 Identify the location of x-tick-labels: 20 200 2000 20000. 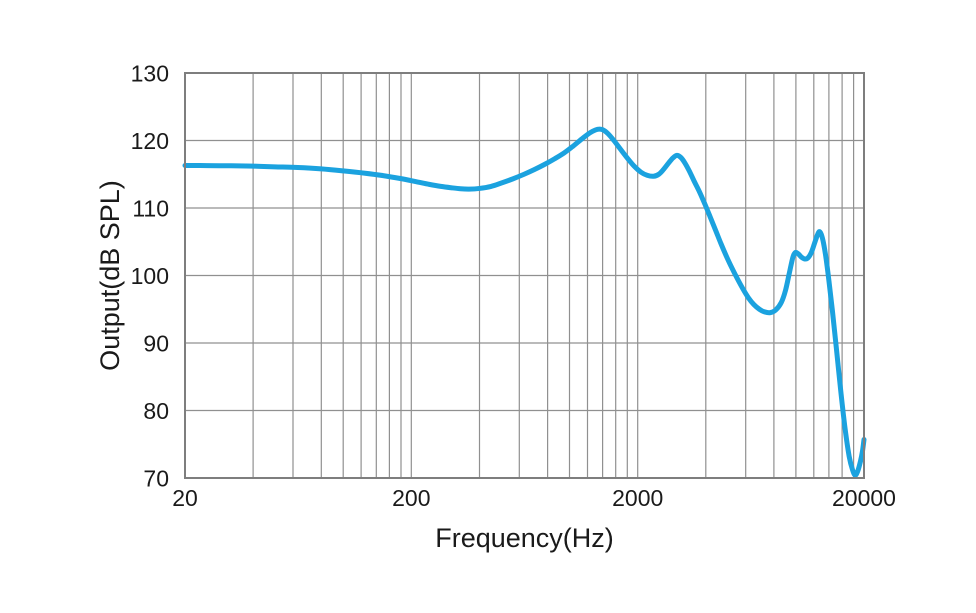
(534, 498).